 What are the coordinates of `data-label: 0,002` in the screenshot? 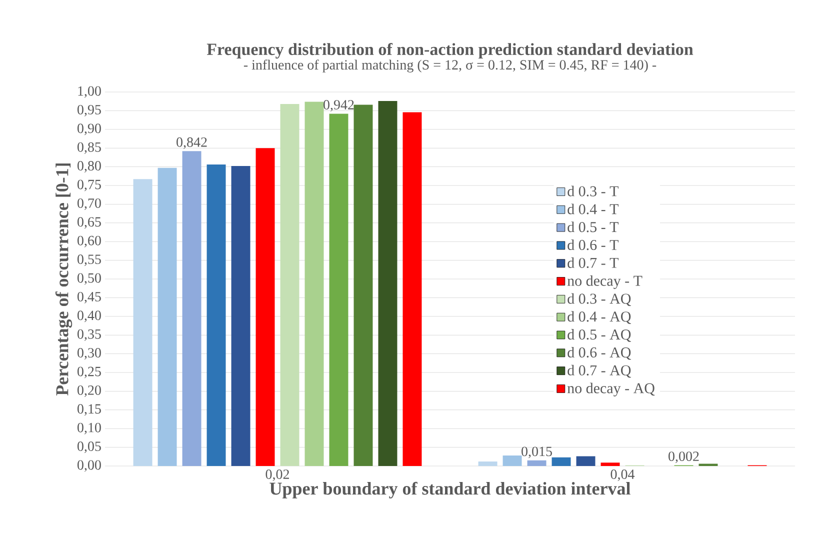 It's located at (683, 458).